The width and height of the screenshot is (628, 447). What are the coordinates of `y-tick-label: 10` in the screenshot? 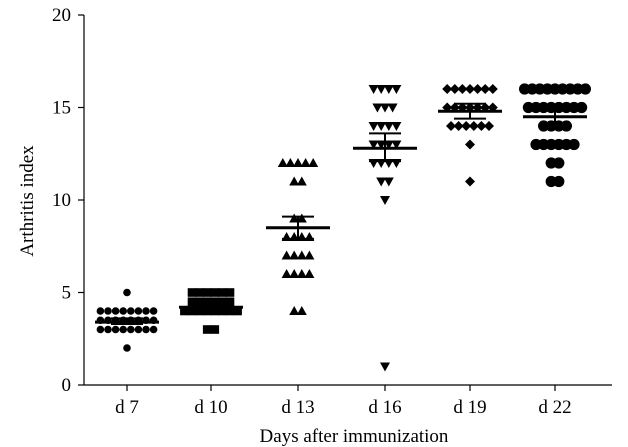 It's located at (61, 200).